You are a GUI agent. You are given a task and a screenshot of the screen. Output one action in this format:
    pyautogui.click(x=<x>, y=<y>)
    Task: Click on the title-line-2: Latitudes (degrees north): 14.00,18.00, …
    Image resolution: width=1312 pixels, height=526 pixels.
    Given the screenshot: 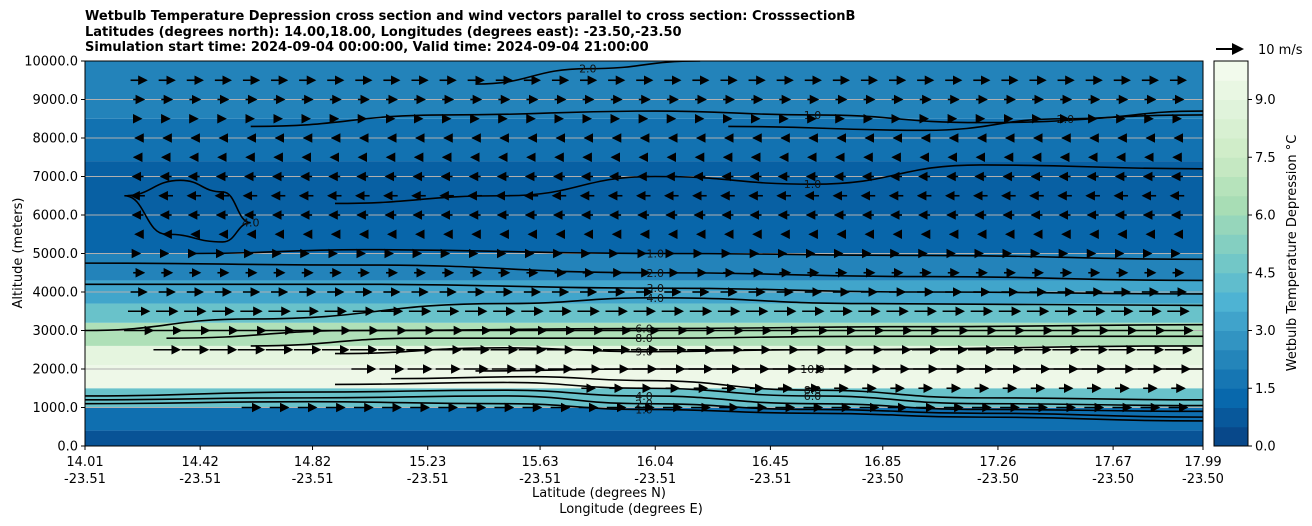 What is the action you would take?
    pyautogui.click(x=383, y=32)
    